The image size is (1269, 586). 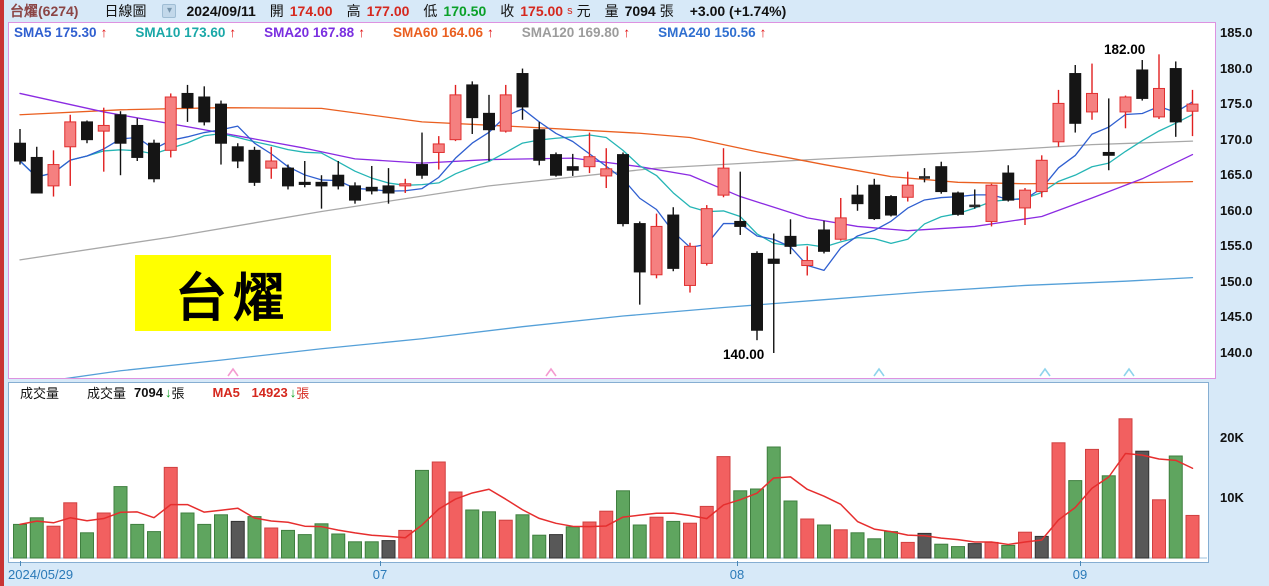 I want to click on volume-header: 成交量 成交量 7094 ↓ 張 MA5 14923 ↓ 張, so click(x=165, y=393).